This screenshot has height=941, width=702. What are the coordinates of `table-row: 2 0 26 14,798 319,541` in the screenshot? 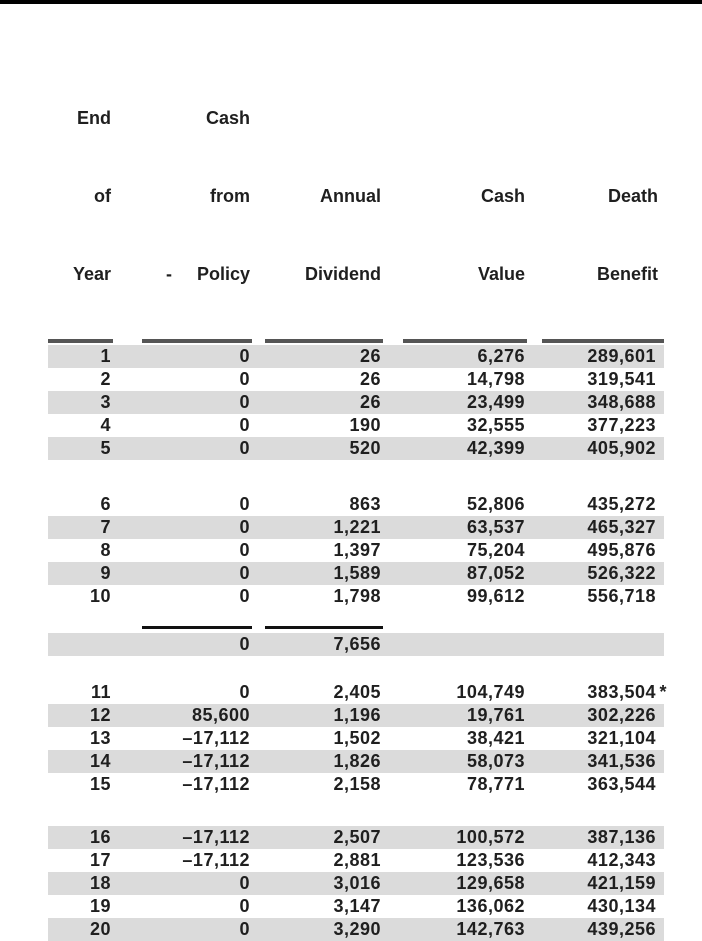 It's located at (356, 379).